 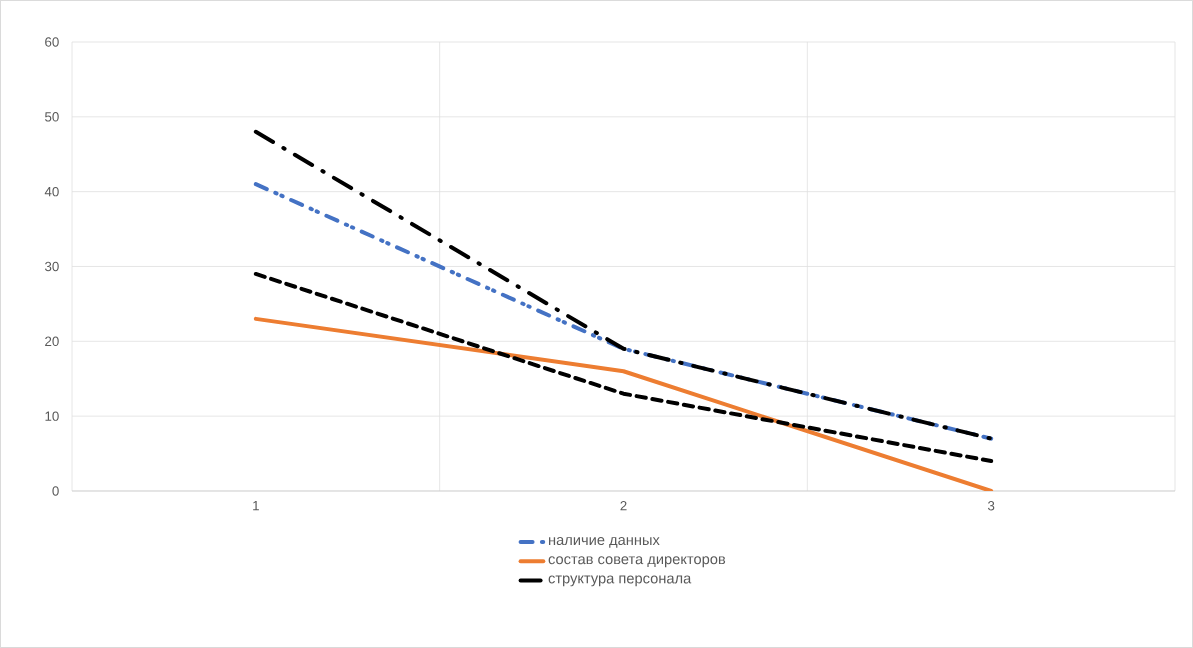 What do you see at coordinates (604, 542) in the screenshot?
I see `legend-label: наличие данных` at bounding box center [604, 542].